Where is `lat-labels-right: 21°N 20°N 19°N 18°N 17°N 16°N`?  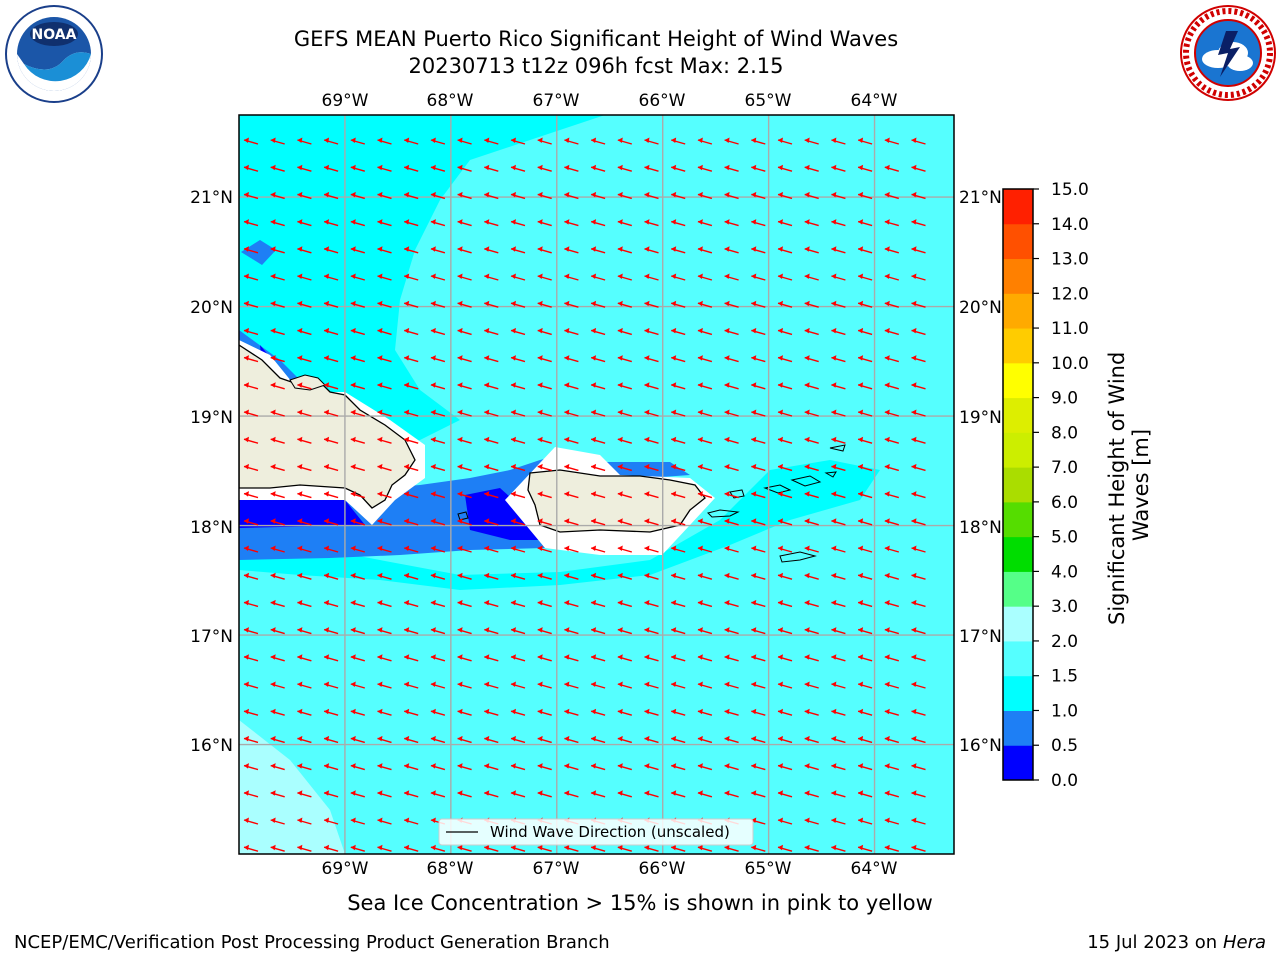 lat-labels-right: 21°N 20°N 19°N 18°N 17°N 16°N is located at coordinates (980, 472).